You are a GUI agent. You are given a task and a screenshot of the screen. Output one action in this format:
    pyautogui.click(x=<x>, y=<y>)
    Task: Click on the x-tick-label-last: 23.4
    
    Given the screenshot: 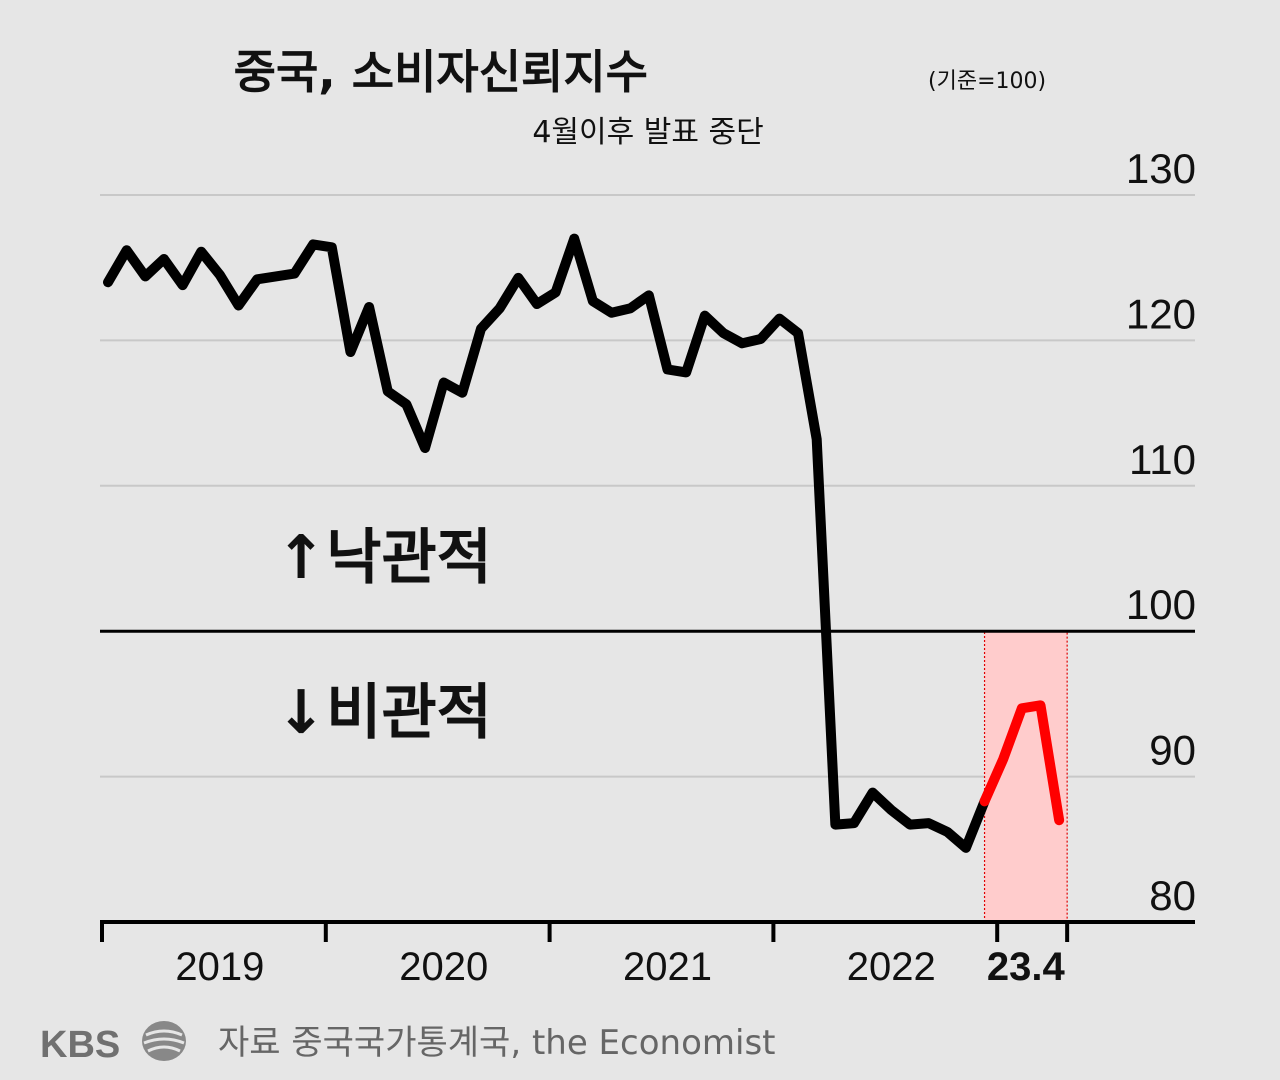 What is the action you would take?
    pyautogui.click(x=1026, y=967)
    